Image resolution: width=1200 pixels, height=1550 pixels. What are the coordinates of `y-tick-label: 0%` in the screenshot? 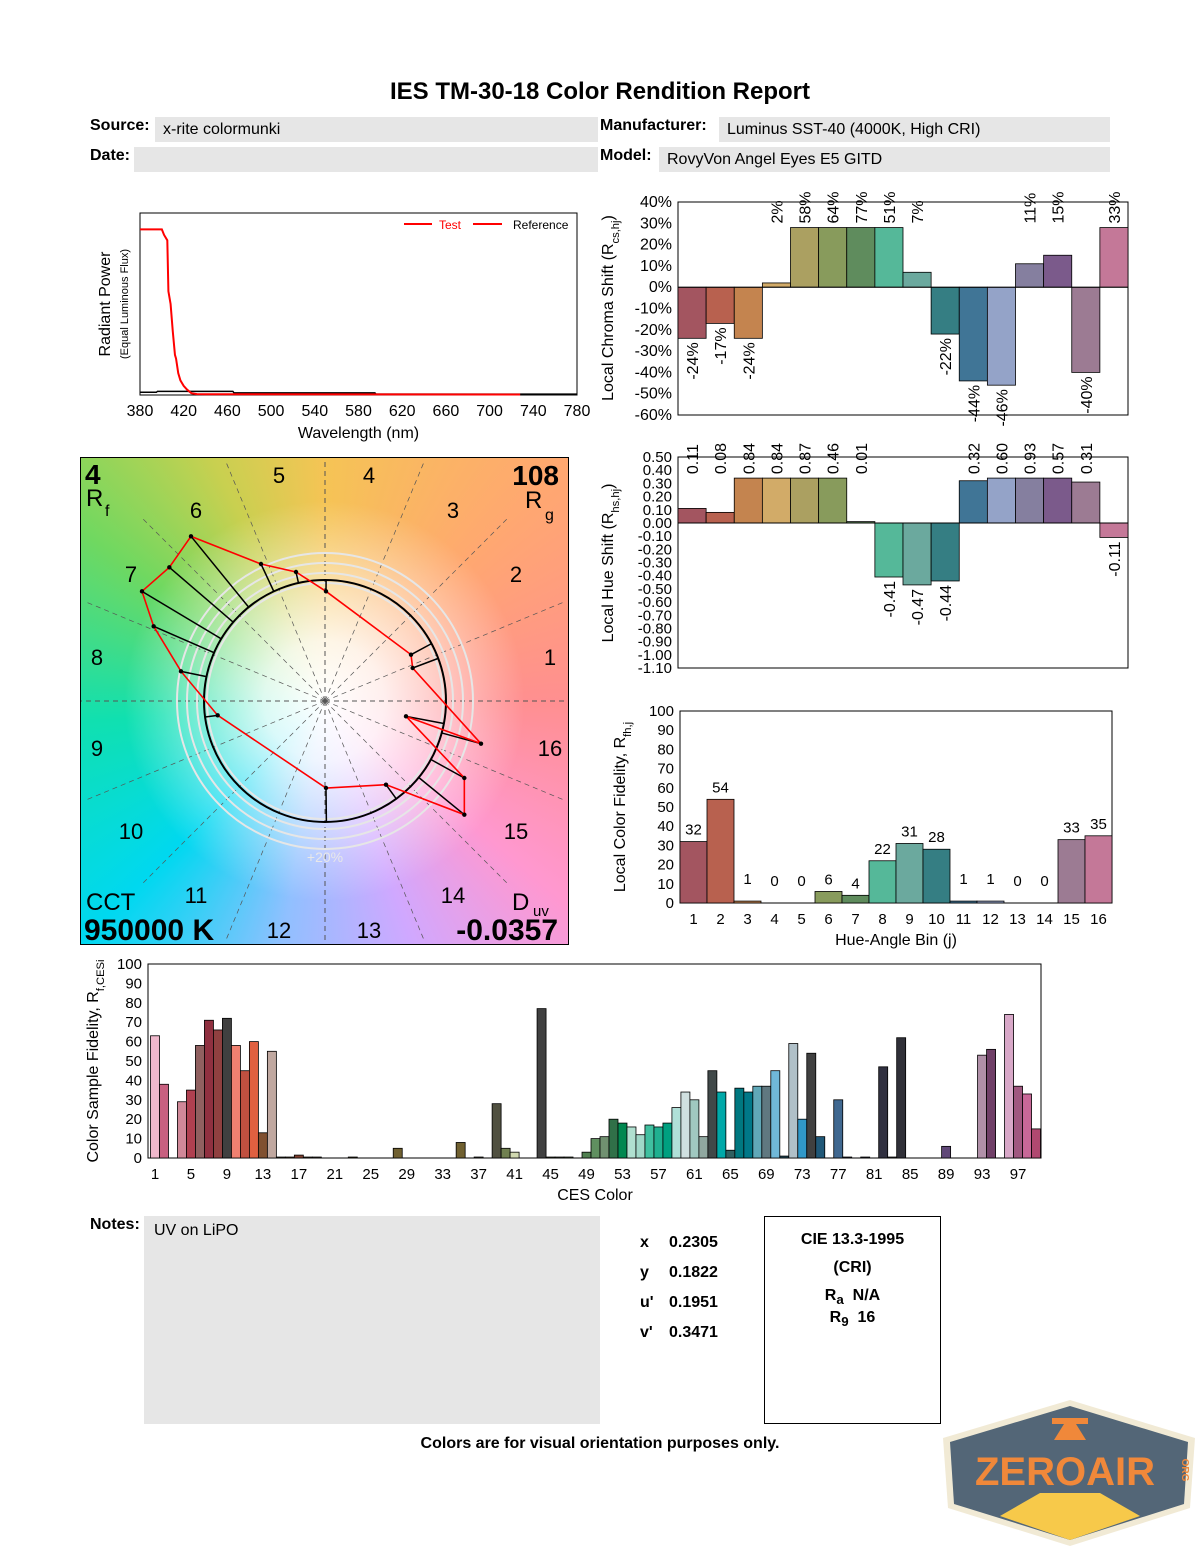 It's located at (660, 287).